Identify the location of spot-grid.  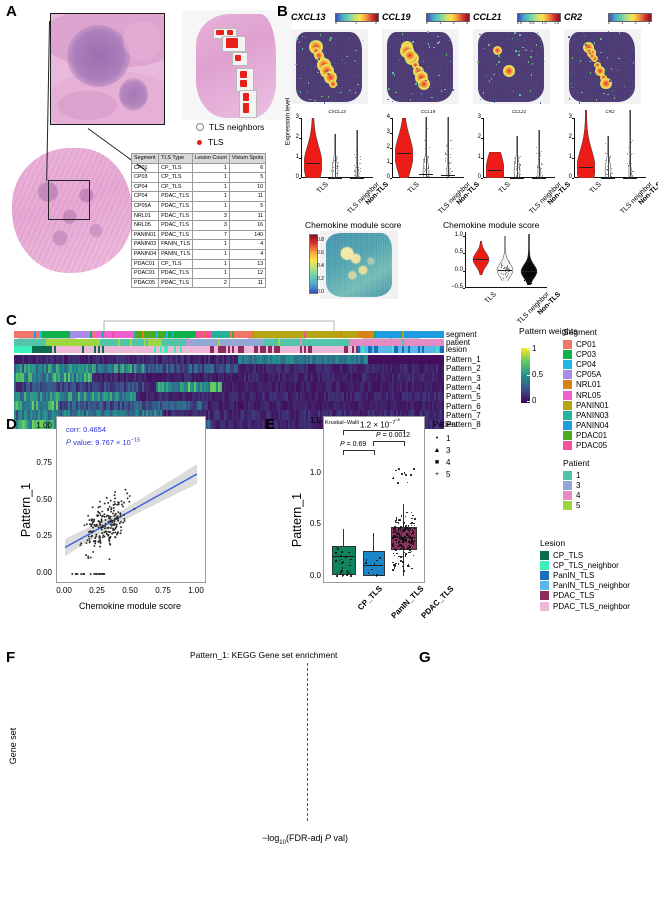
(420, 66).